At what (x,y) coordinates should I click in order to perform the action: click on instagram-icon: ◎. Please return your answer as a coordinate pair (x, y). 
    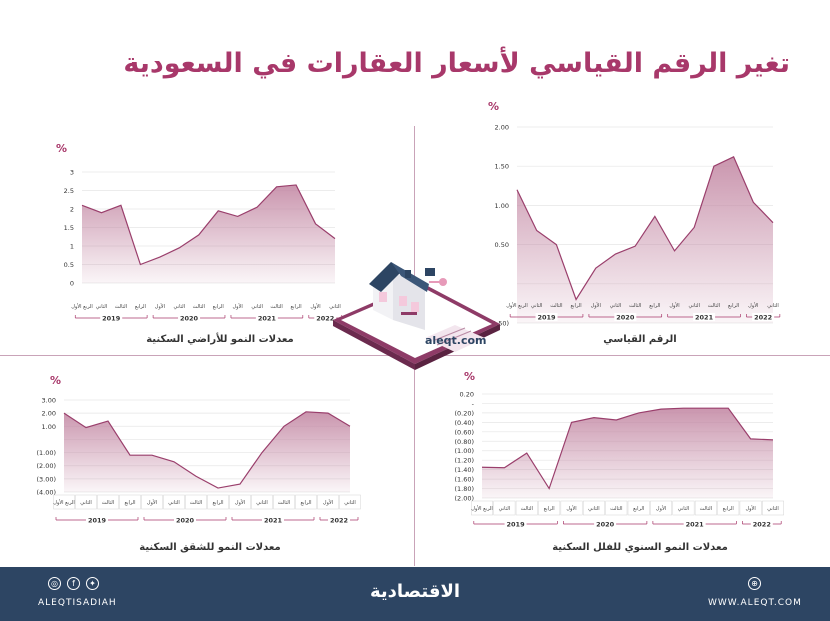
    Looking at the image, I should click on (54, 583).